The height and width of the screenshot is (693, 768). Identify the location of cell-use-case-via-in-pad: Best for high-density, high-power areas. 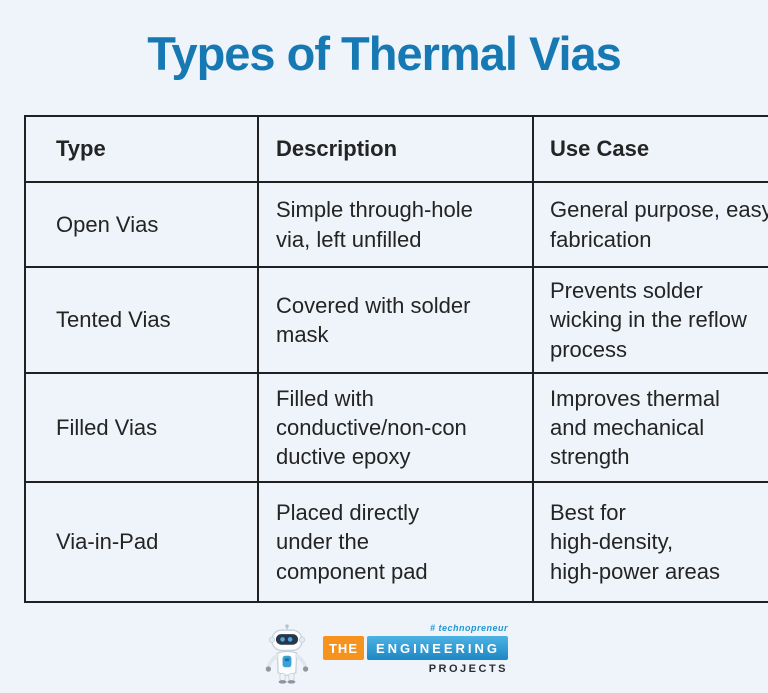
(650, 542).